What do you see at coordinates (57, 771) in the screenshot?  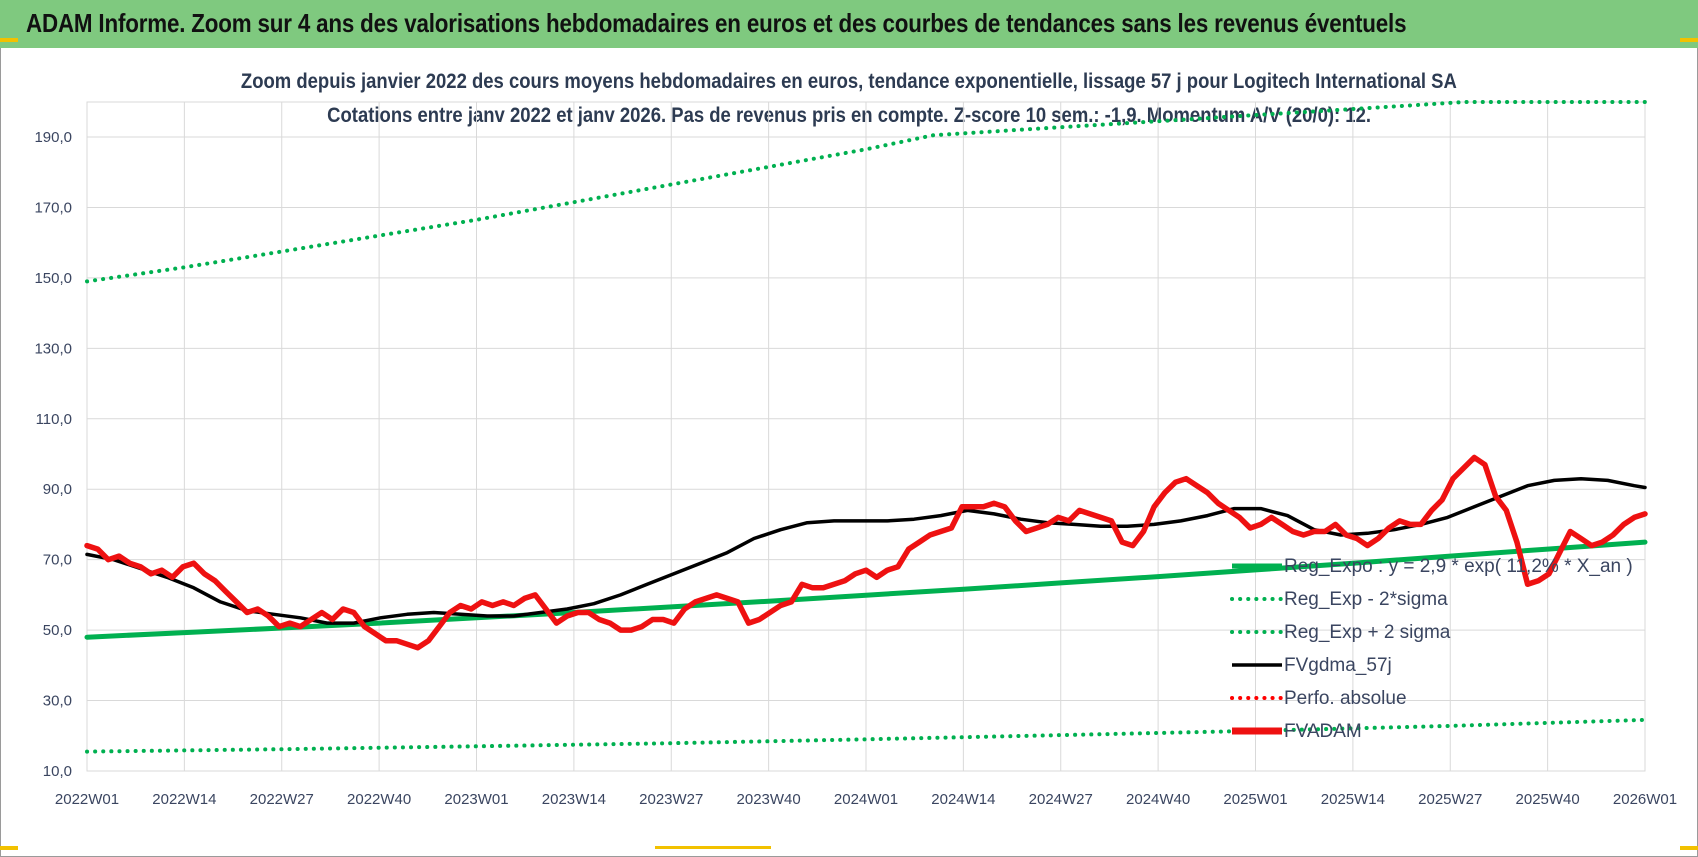 I see `y-tick-label: 10,0` at bounding box center [57, 771].